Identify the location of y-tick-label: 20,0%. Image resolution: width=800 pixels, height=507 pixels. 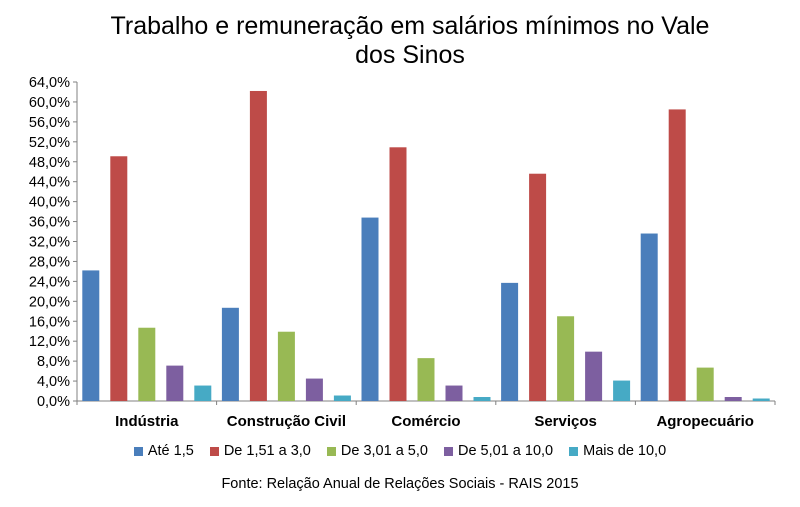
(49, 302).